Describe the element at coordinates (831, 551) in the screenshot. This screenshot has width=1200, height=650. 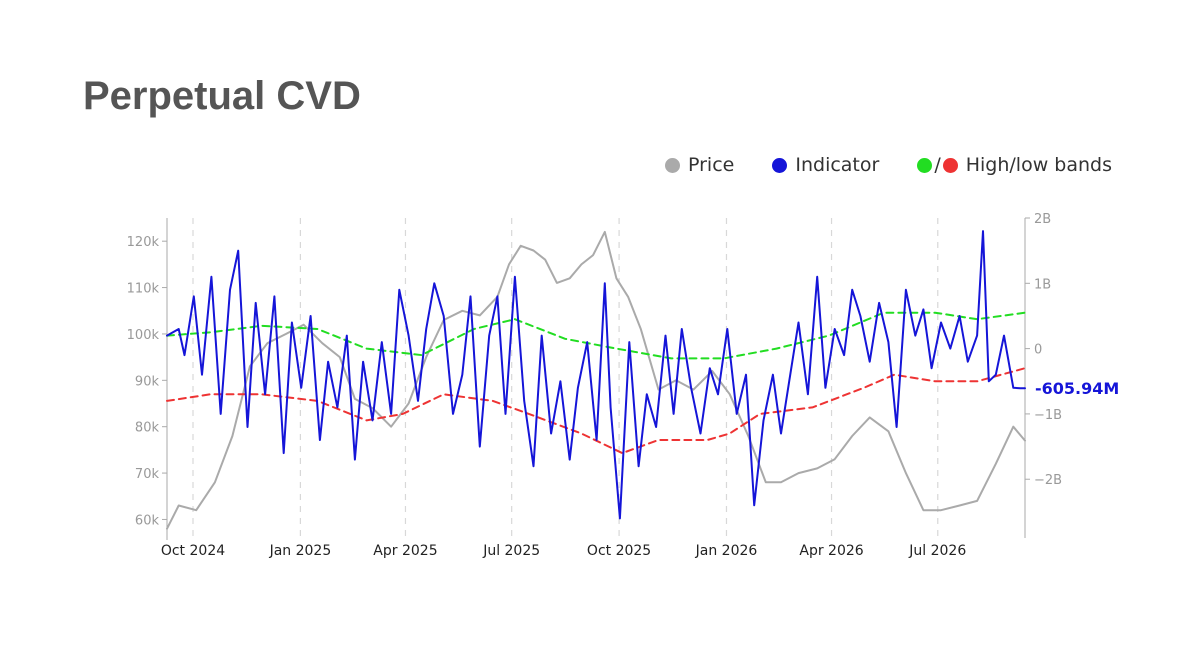
I see `x-tick-label: Apr 2026` at that location.